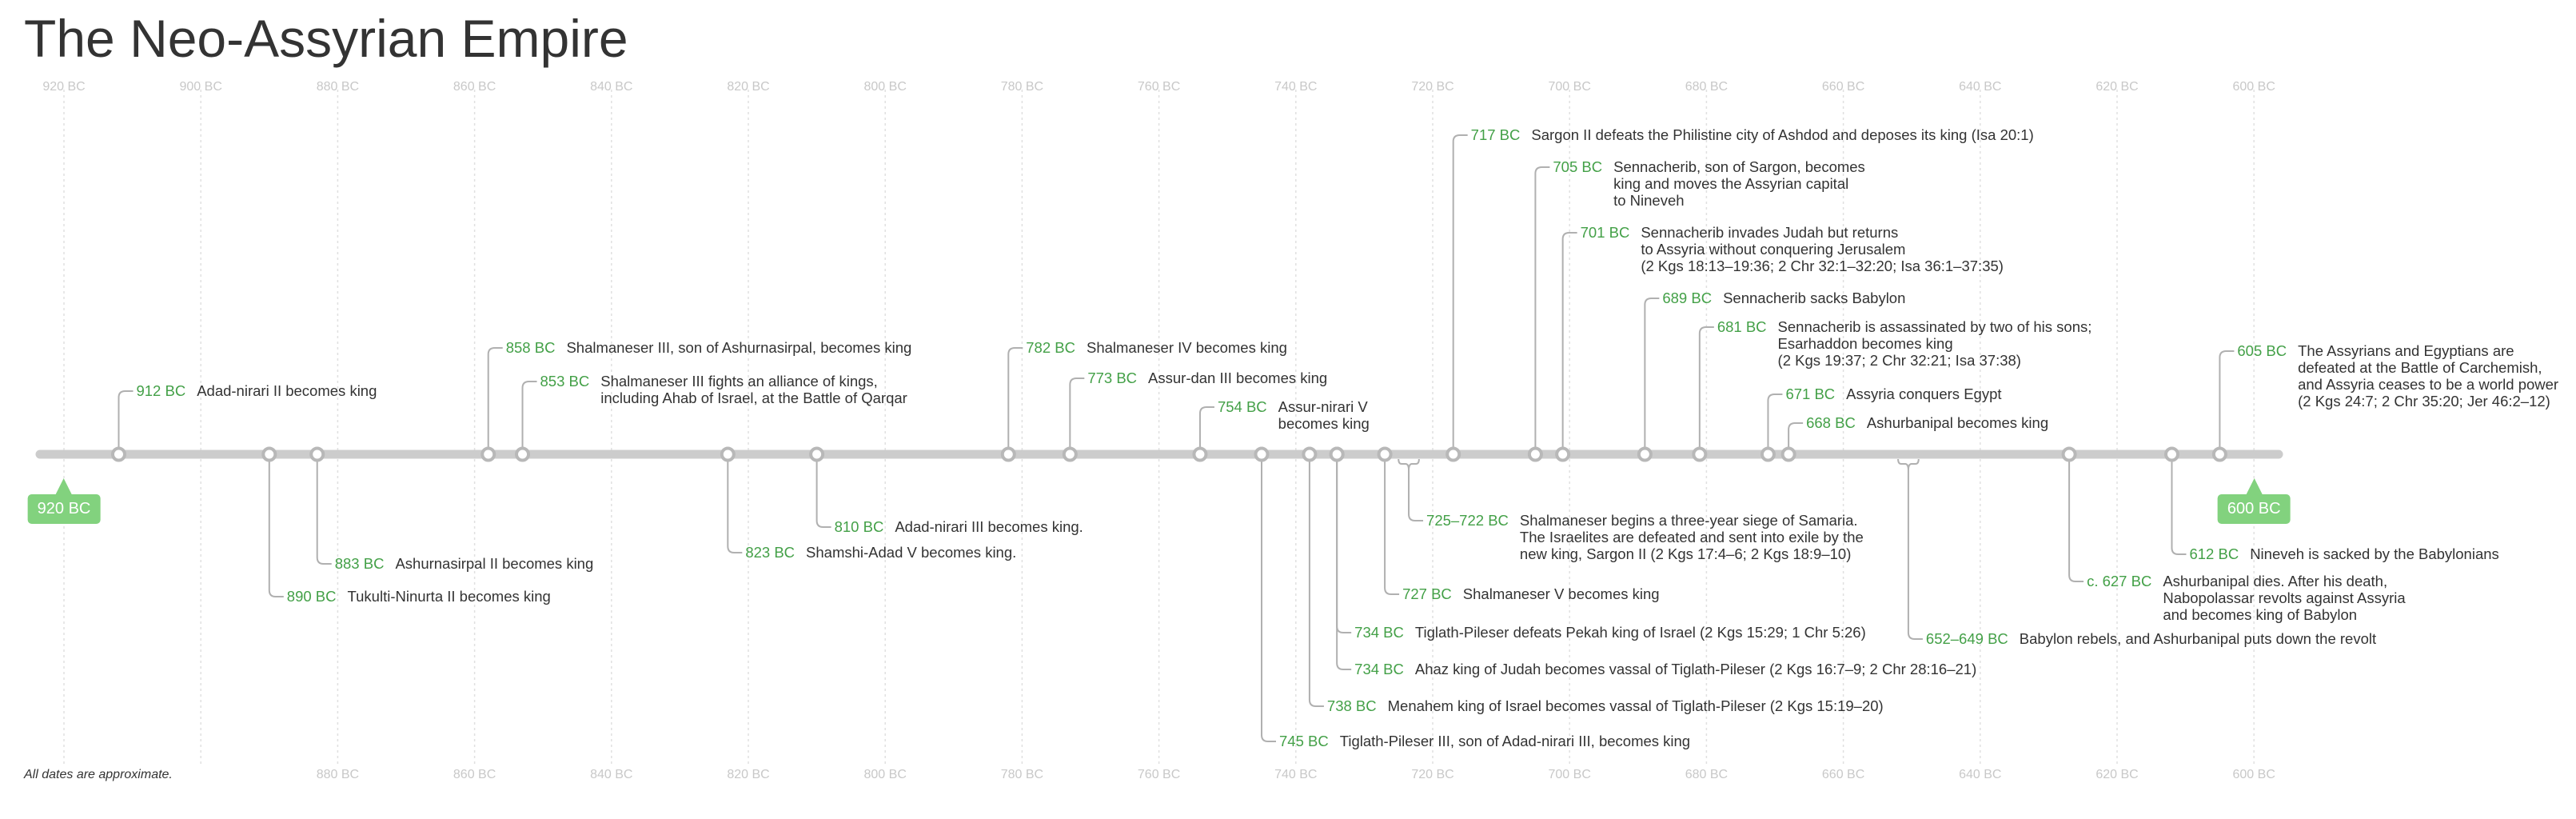  What do you see at coordinates (1811, 394) in the screenshot?
I see `event-date: 671 BC` at bounding box center [1811, 394].